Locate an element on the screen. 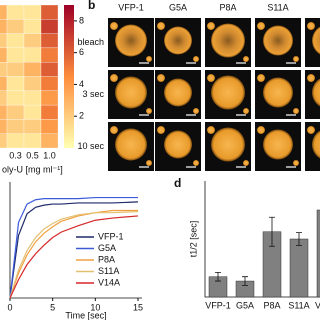  row-label: 10 sec is located at coordinates (90, 146).